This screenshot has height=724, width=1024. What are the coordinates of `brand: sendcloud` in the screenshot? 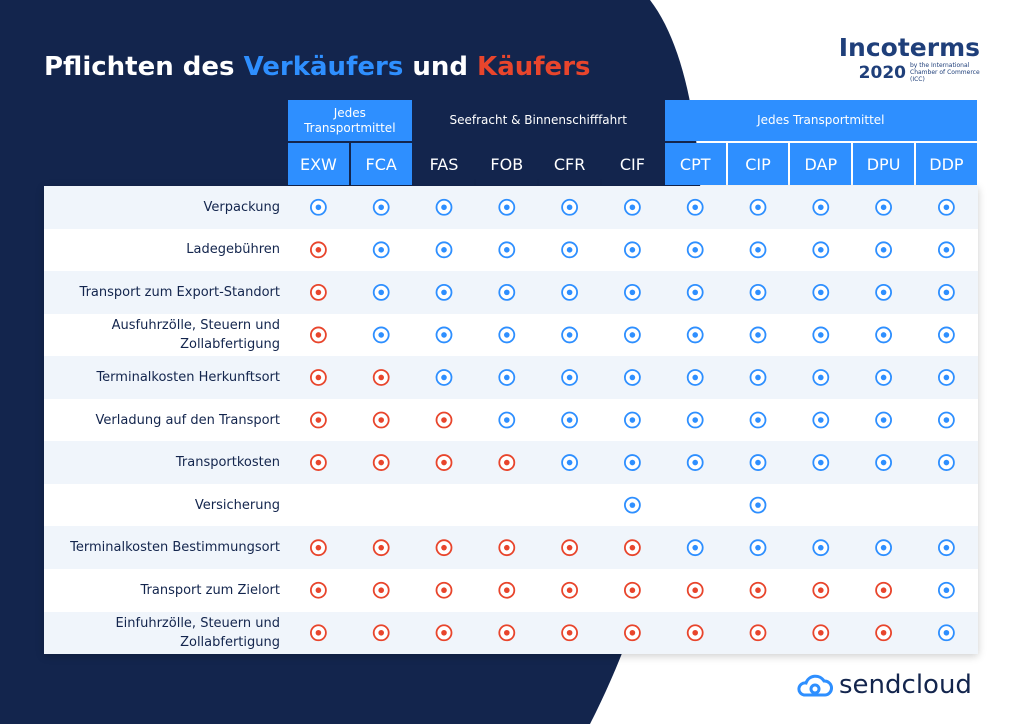 It's located at (905, 685).